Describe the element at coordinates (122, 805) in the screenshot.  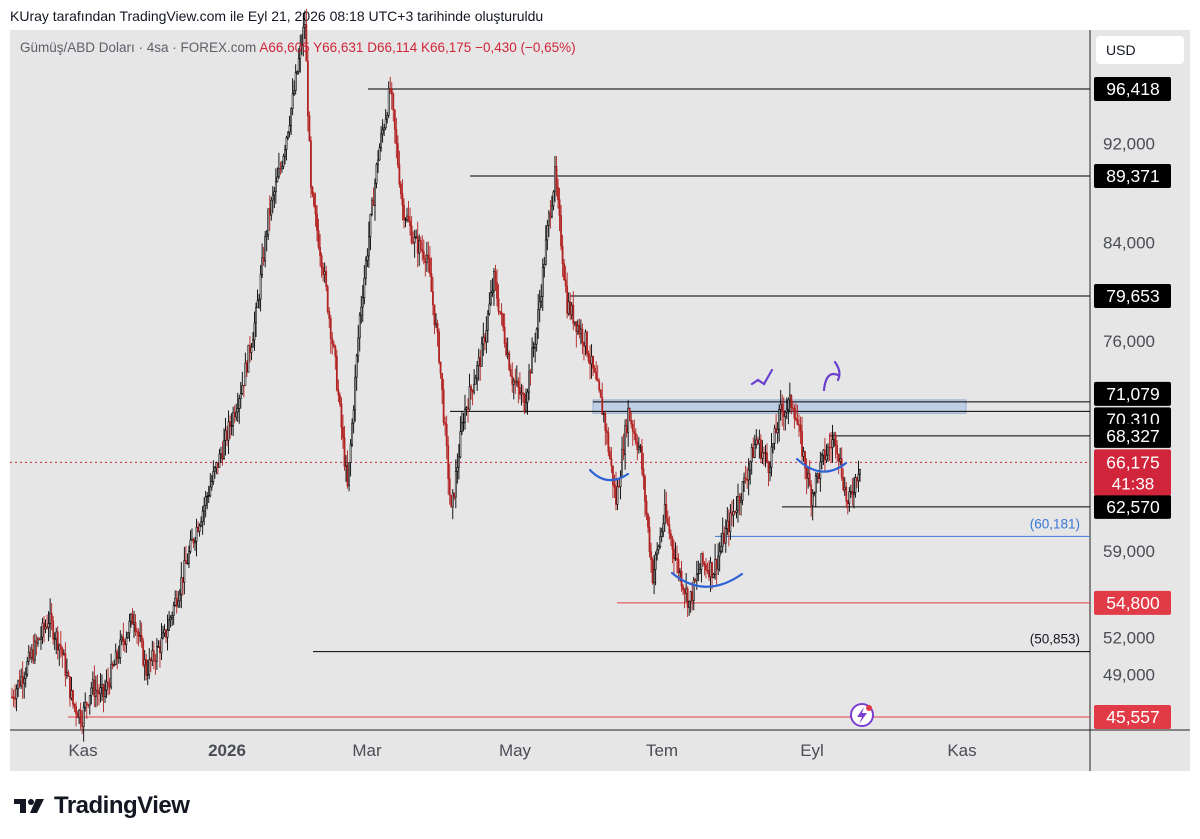
I see `tradingview-wordmark: TradingView` at that location.